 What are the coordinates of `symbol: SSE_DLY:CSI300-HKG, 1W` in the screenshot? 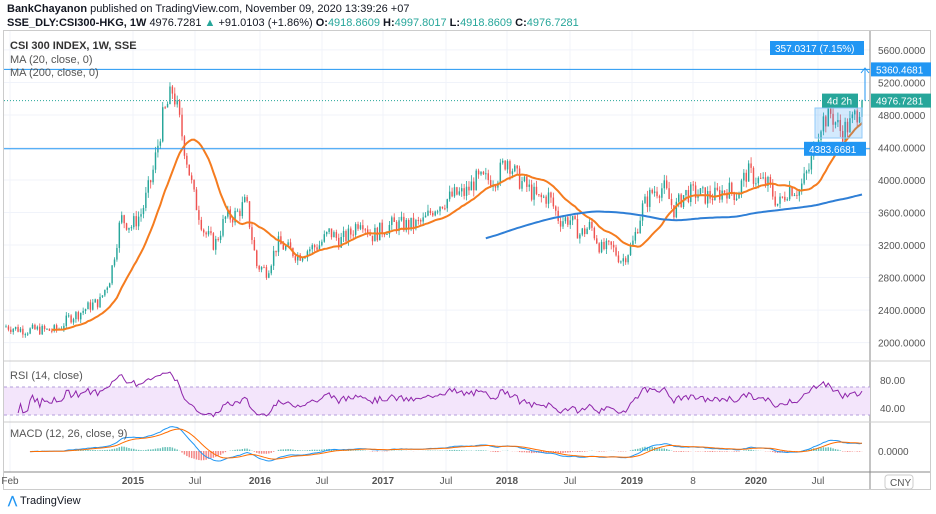 It's located at (77, 23).